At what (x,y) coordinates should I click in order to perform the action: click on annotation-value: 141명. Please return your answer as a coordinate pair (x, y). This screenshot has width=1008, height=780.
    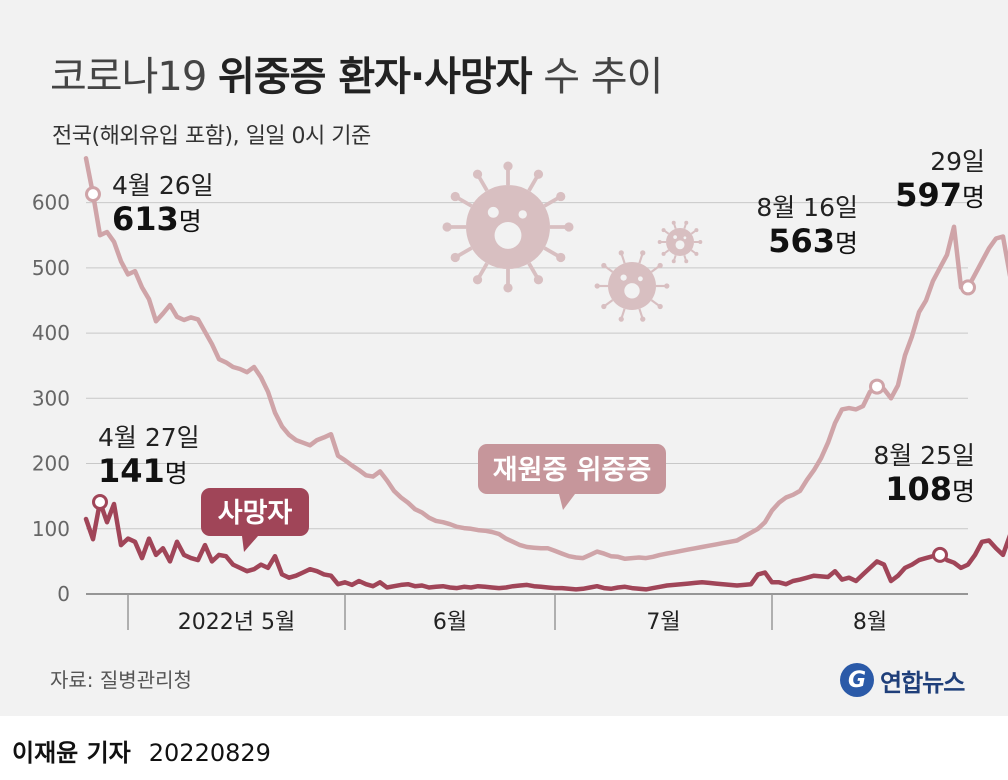
    Looking at the image, I should click on (143, 471).